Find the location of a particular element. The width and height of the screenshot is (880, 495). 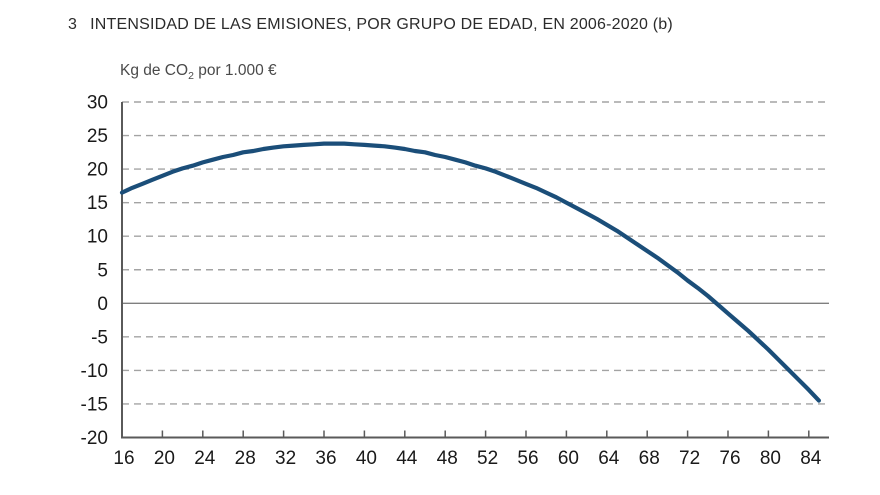

x-tick-label: 16 is located at coordinates (123, 458).